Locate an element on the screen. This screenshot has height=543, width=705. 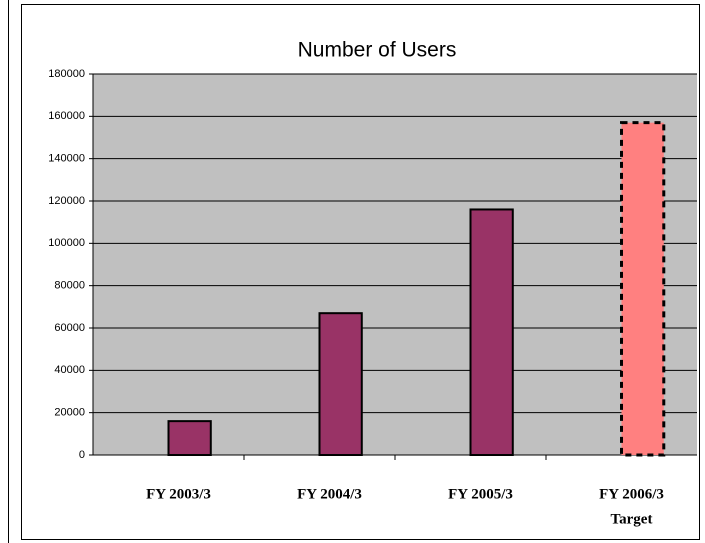
chart-title: Number of Users is located at coordinates (377, 50).